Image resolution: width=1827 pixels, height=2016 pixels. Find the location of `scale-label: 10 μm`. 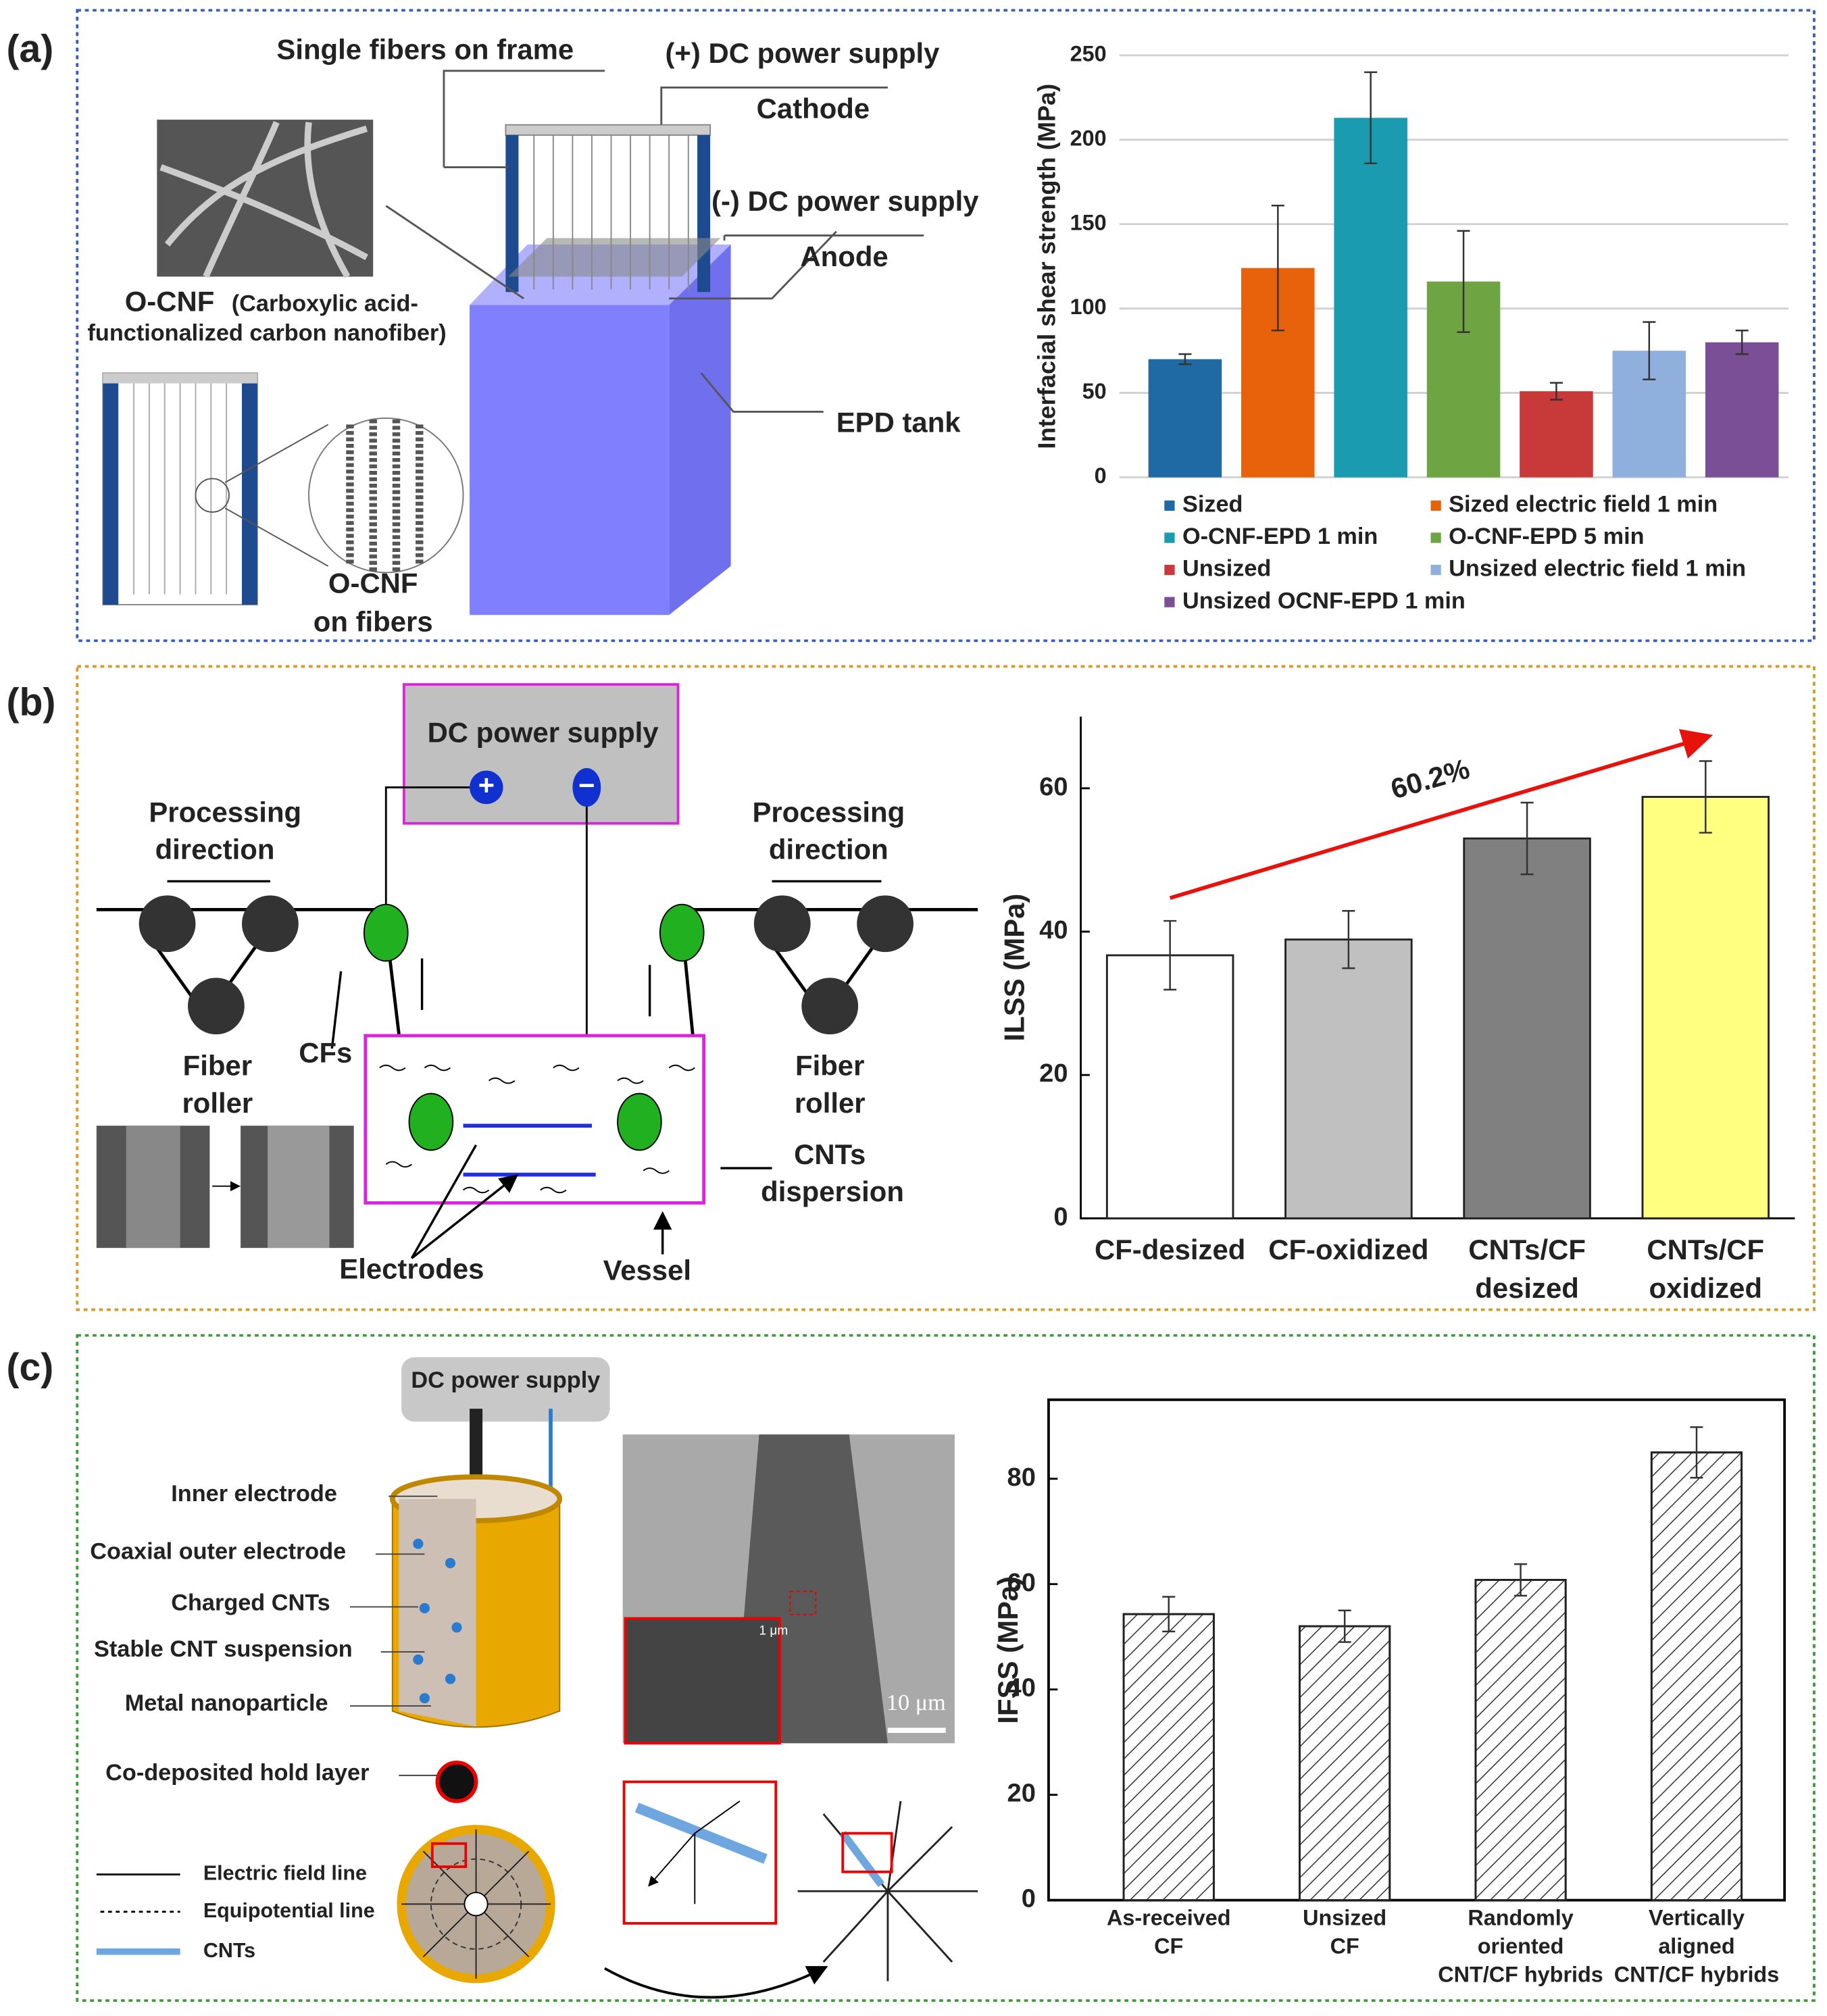

scale-label: 10 μm is located at coordinates (916, 1702).